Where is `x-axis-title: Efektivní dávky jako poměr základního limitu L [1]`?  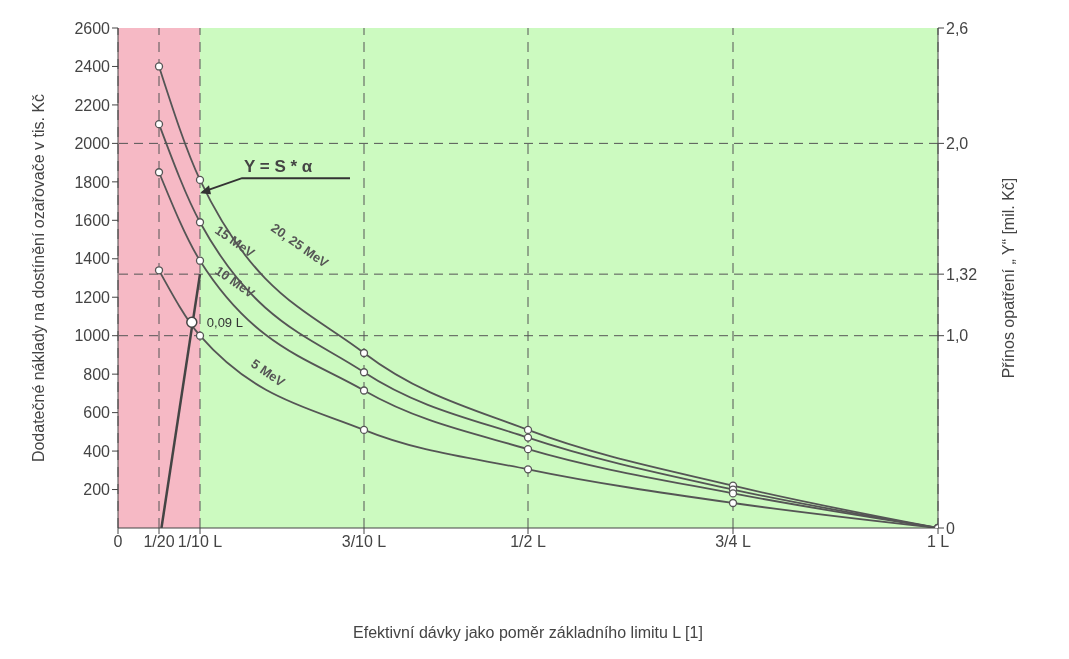
x-axis-title: Efektivní dávky jako poměr základního limitu L [1] is located at coordinates (528, 632).